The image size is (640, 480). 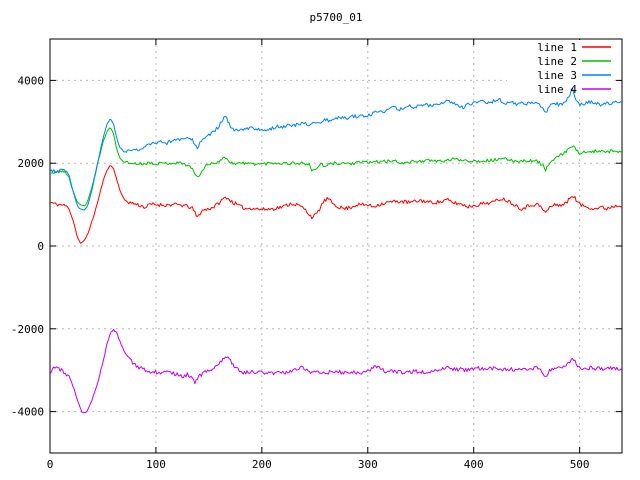 I want to click on y-tick-label: 2000, so click(x=31, y=163).